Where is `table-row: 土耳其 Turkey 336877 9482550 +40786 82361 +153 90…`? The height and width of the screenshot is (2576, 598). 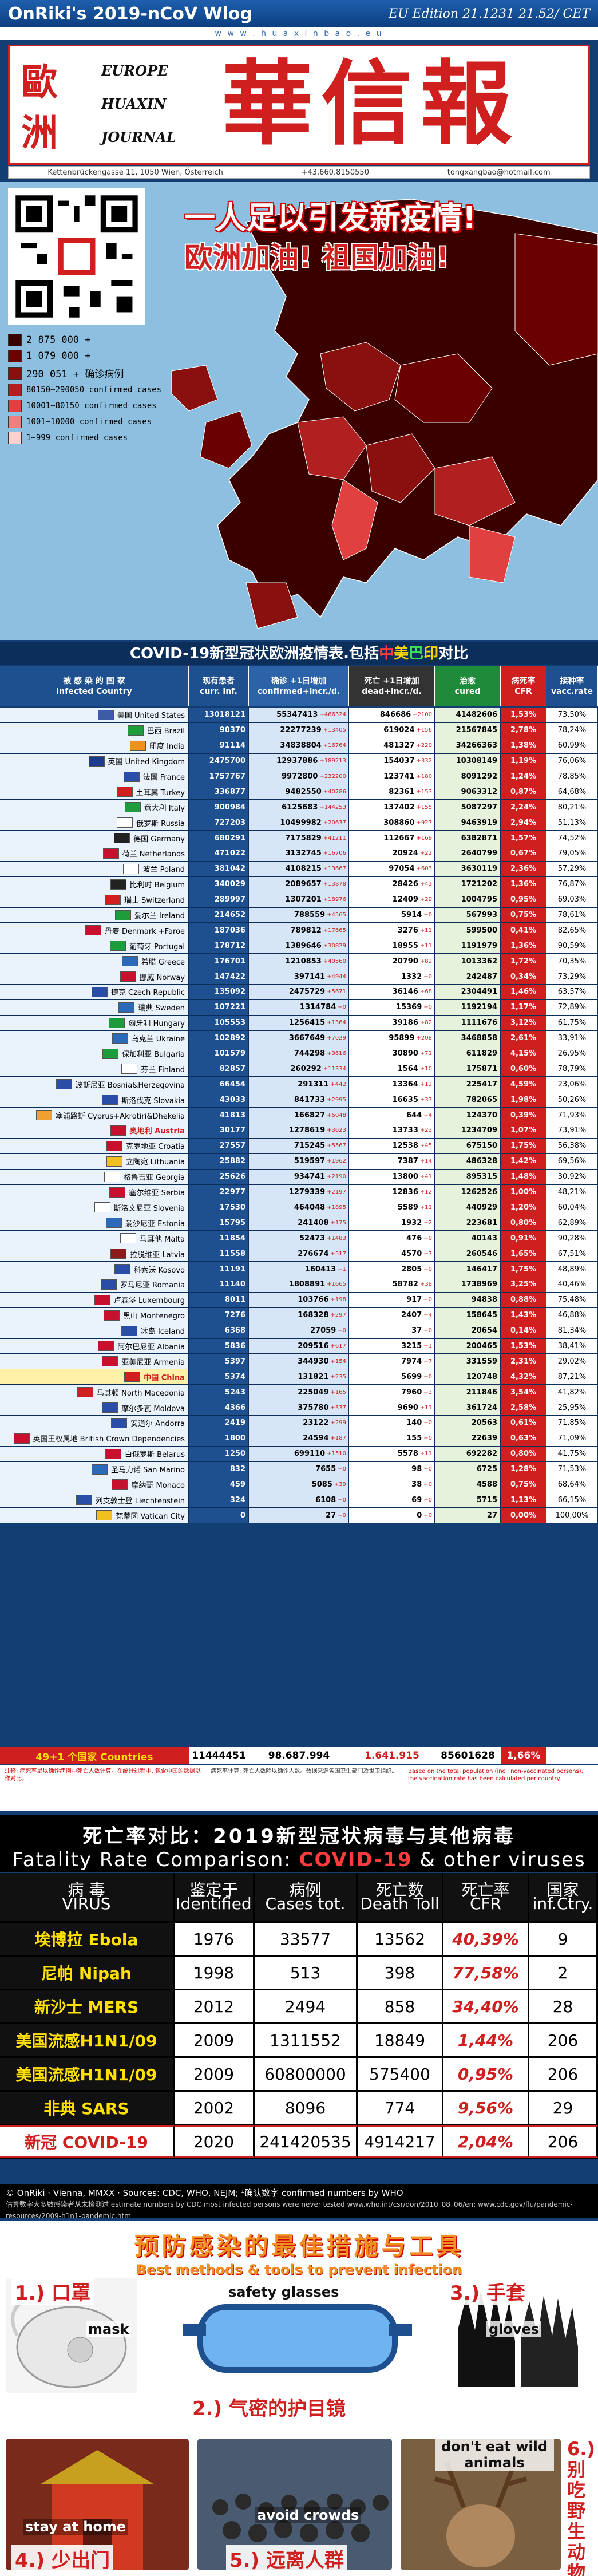 table-row: 土耳其 Turkey 336877 9482550 +40786 82361 +153 90… is located at coordinates (299, 792).